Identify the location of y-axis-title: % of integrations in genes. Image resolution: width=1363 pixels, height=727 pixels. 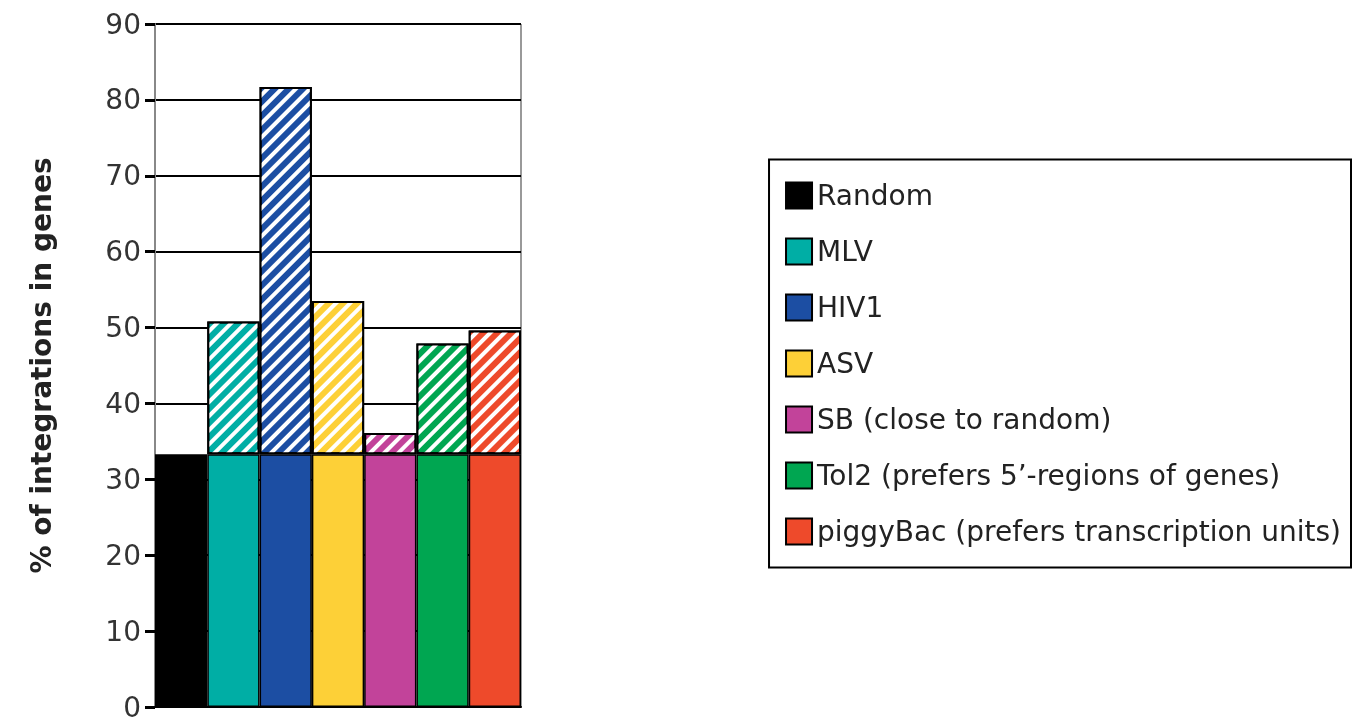
(41, 365).